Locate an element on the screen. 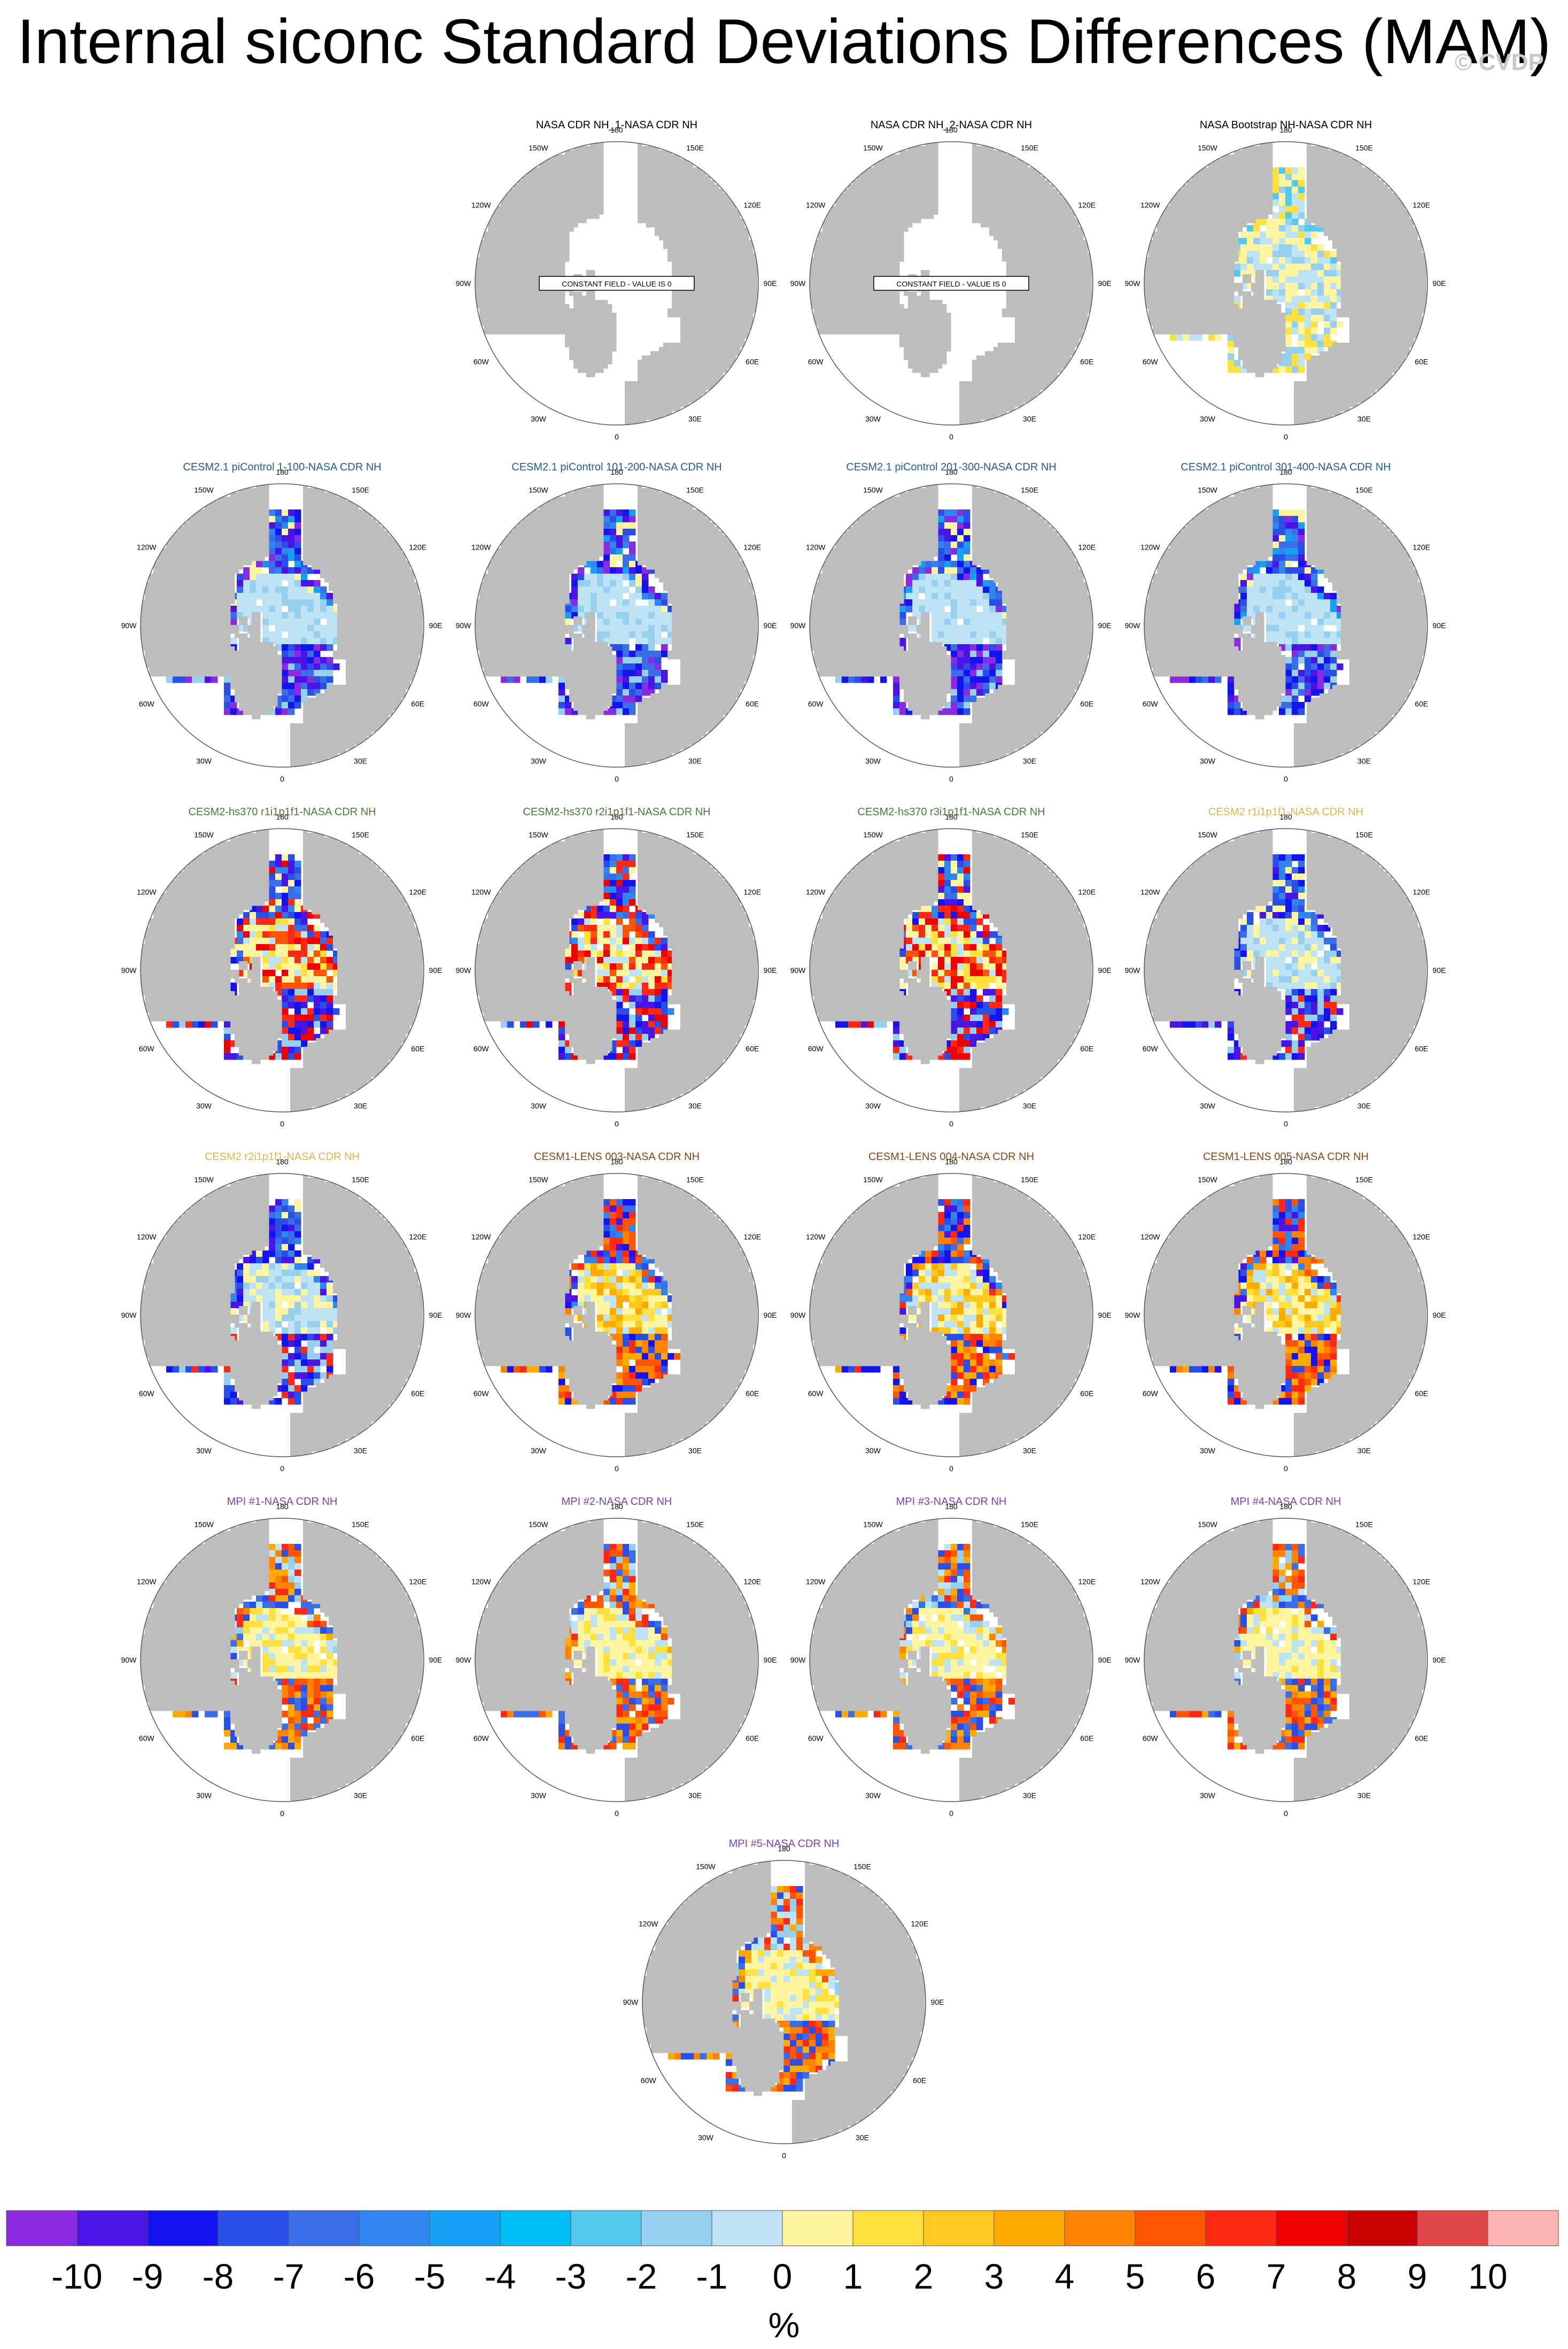 This screenshot has width=1568, height=2349. colorbar-tick-label: 5 is located at coordinates (1135, 2276).